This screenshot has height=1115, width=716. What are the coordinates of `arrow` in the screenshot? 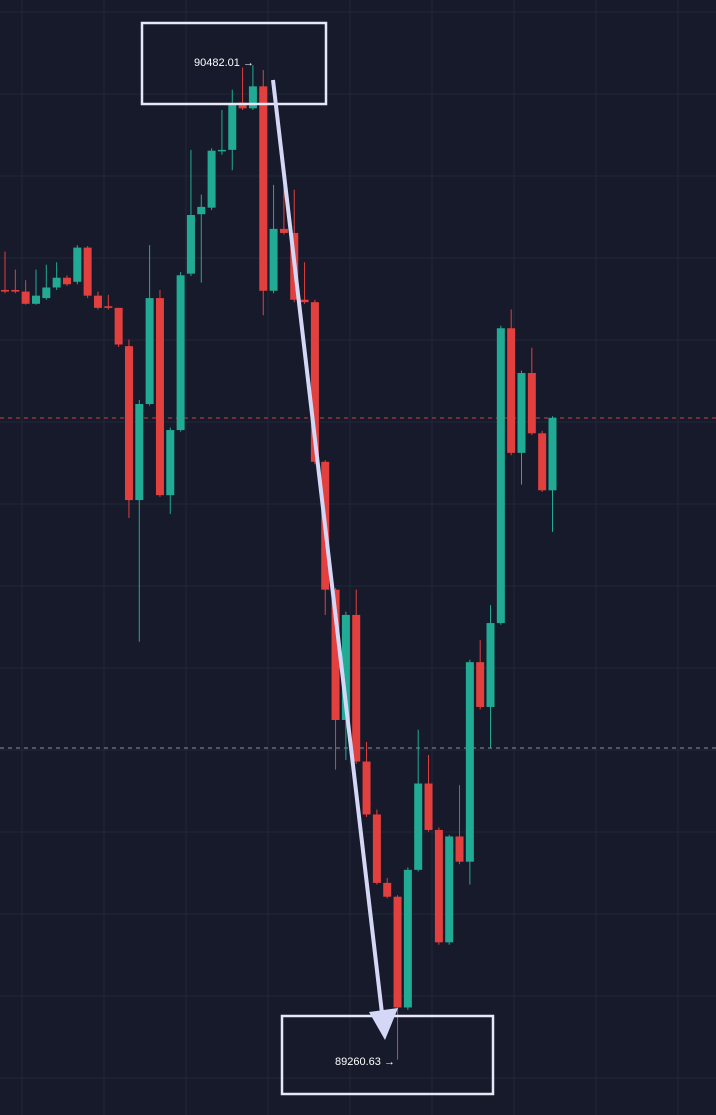 It's located at (328, 551).